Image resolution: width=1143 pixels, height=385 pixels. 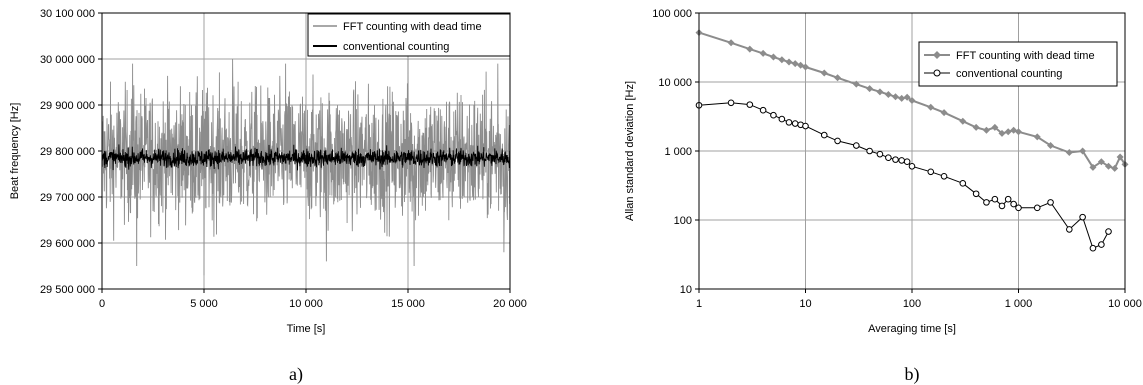 I want to click on chart-b-x-tick-label: 10, so click(x=805, y=304).